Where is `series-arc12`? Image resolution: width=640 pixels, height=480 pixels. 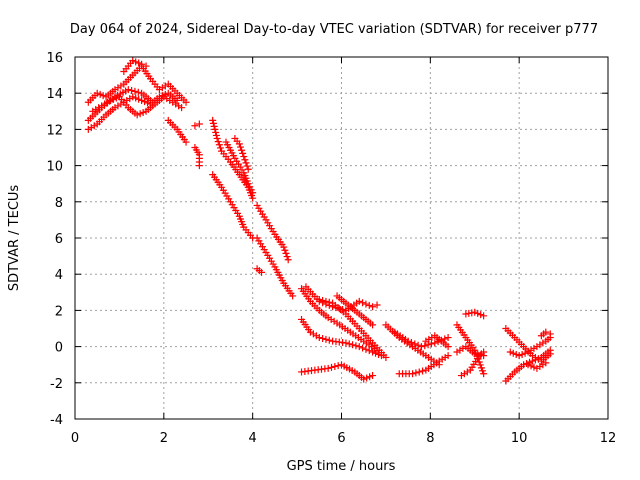 series-arc12 is located at coordinates (241, 153).